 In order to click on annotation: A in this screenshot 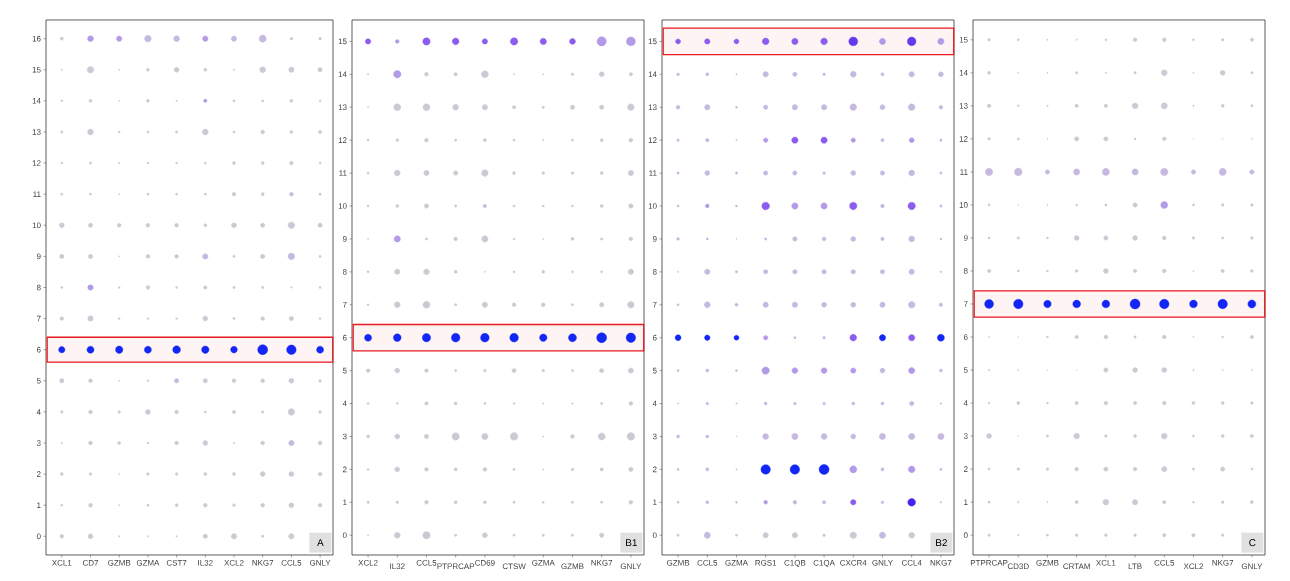, I will do `click(320, 543)`.